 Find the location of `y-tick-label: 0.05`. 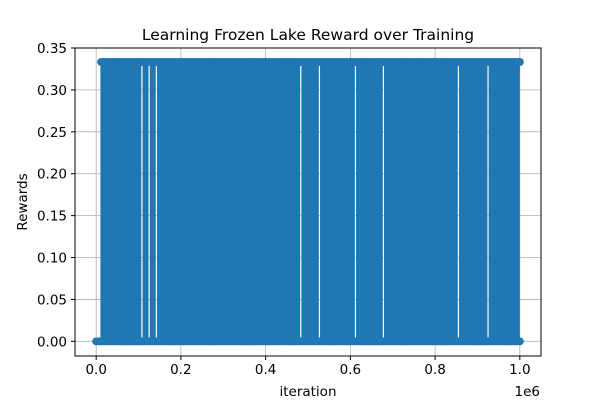

y-tick-label: 0.05 is located at coordinates (52, 300).